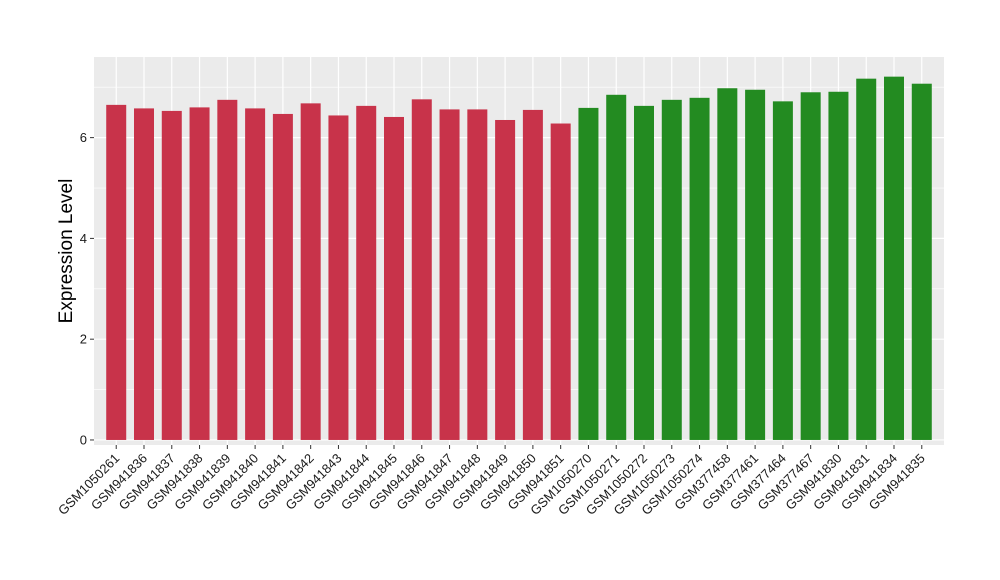  Describe the element at coordinates (116, 272) in the screenshot. I see `bar-GSM1050261` at that location.